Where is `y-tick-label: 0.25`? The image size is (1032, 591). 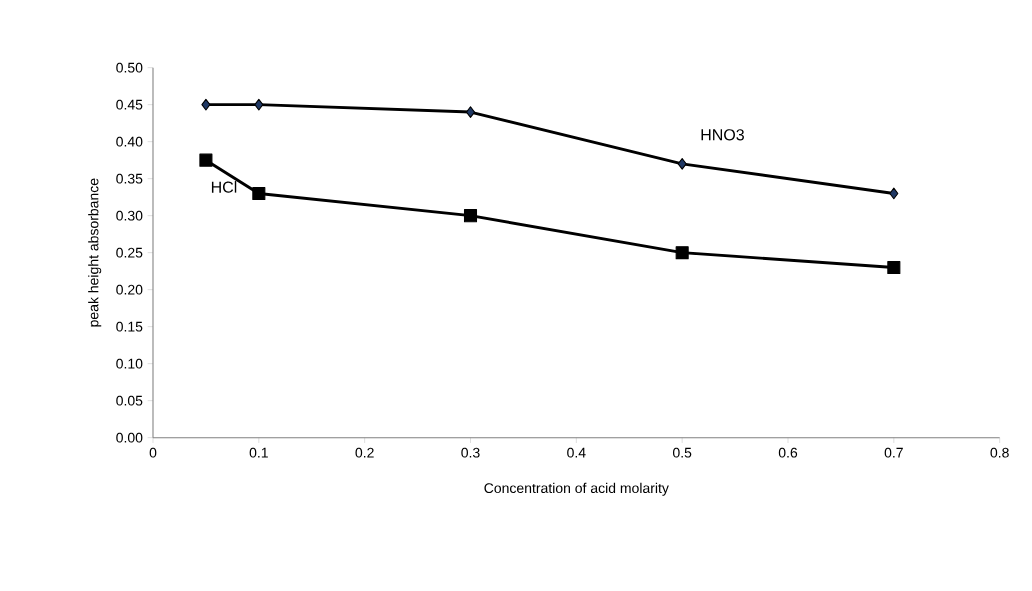
y-tick-label: 0.25 is located at coordinates (129, 252).